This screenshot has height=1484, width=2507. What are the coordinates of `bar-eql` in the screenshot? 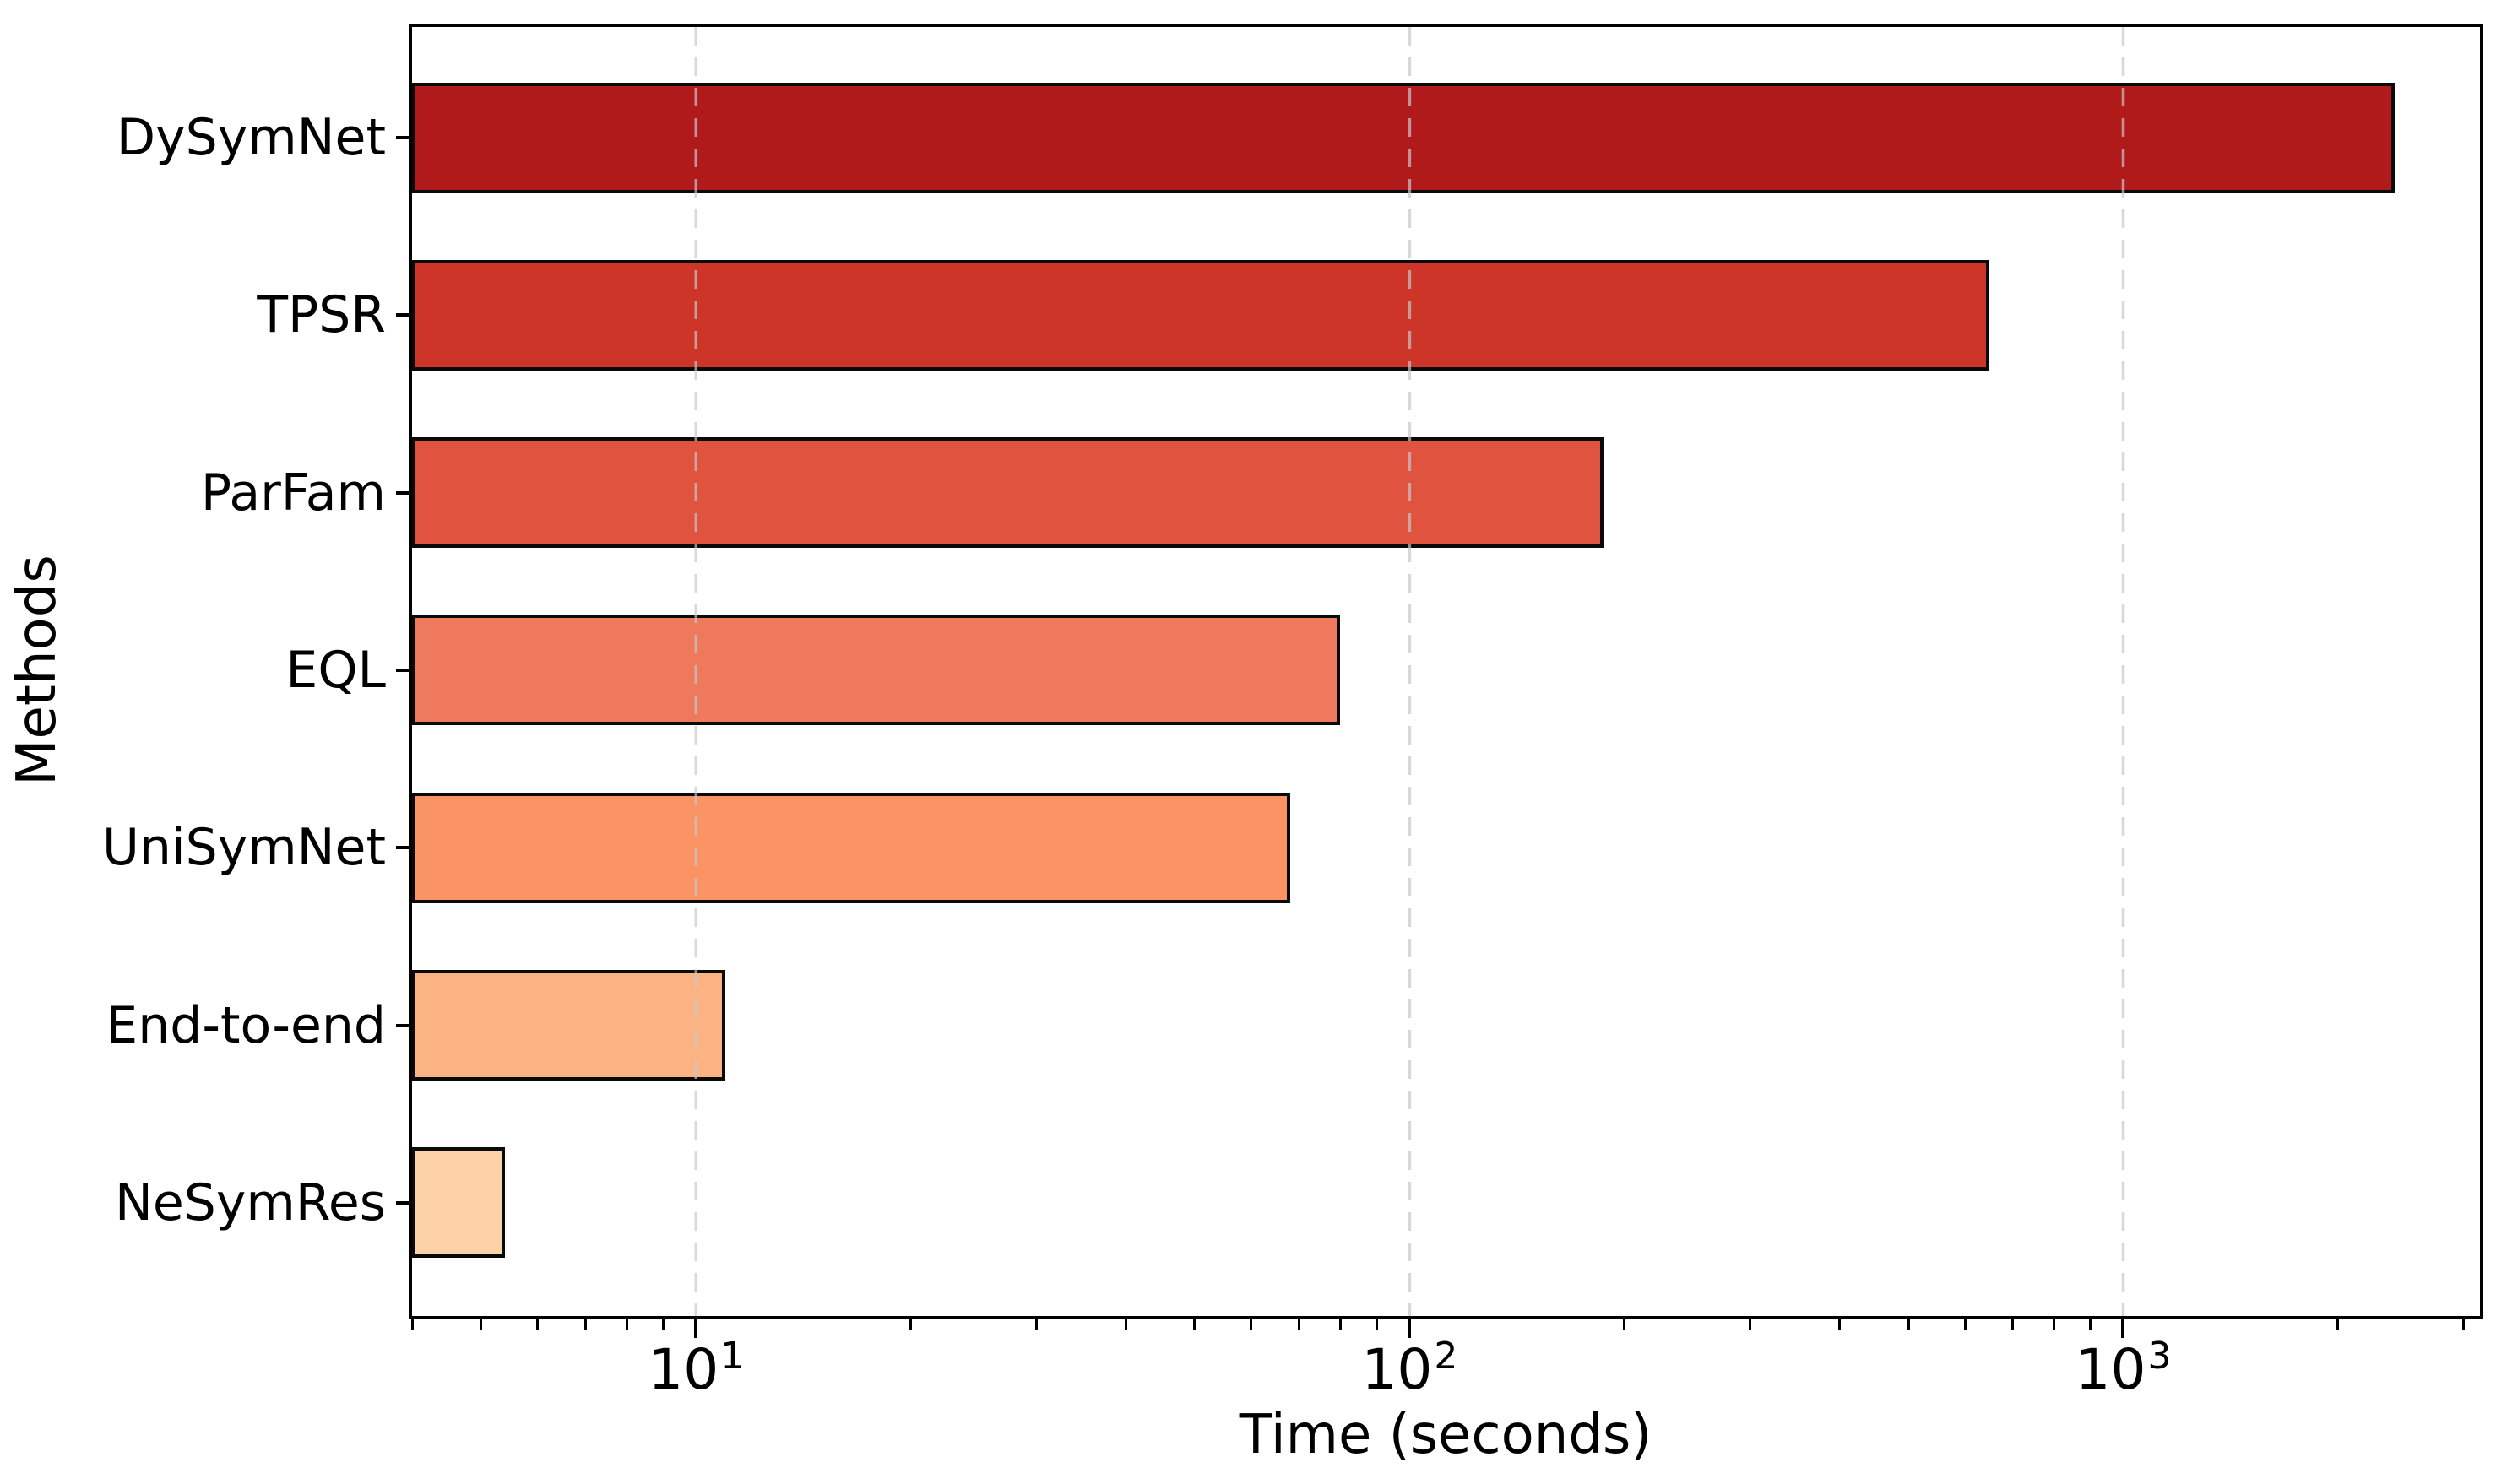 It's located at (876, 670).